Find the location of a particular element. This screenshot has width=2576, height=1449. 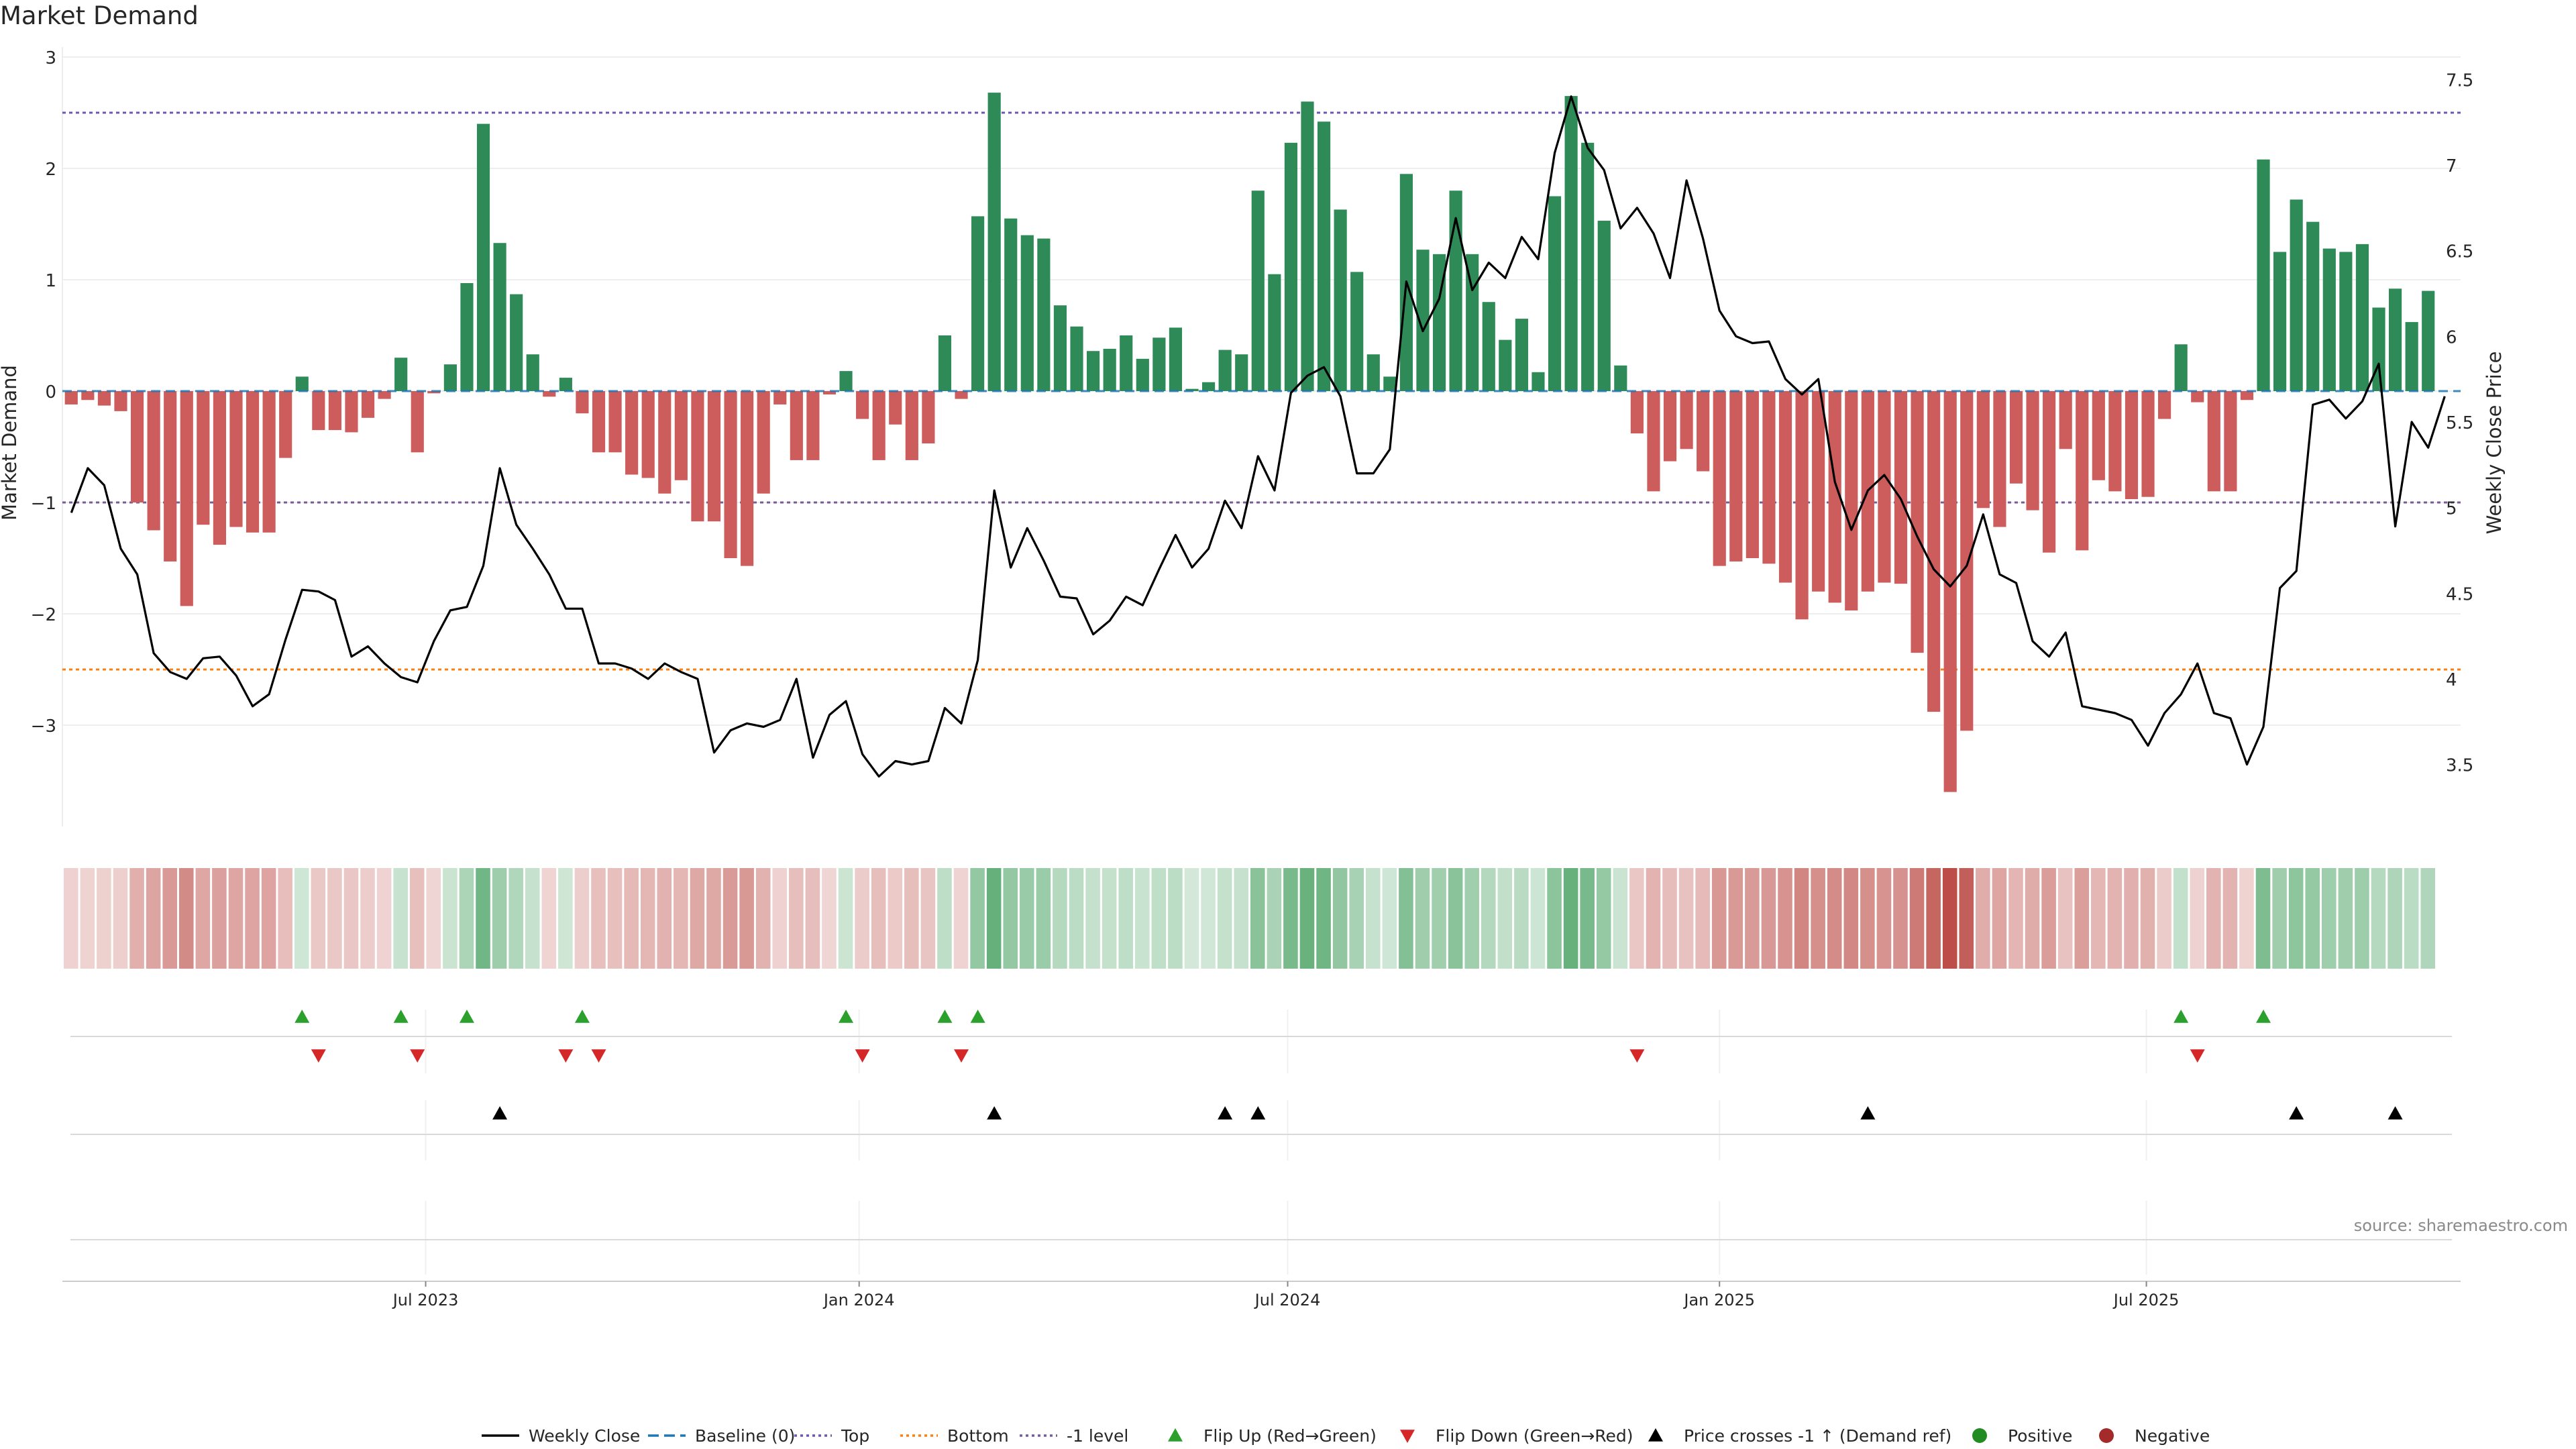

x-tick-label: Jul 2025 is located at coordinates (2146, 1300).